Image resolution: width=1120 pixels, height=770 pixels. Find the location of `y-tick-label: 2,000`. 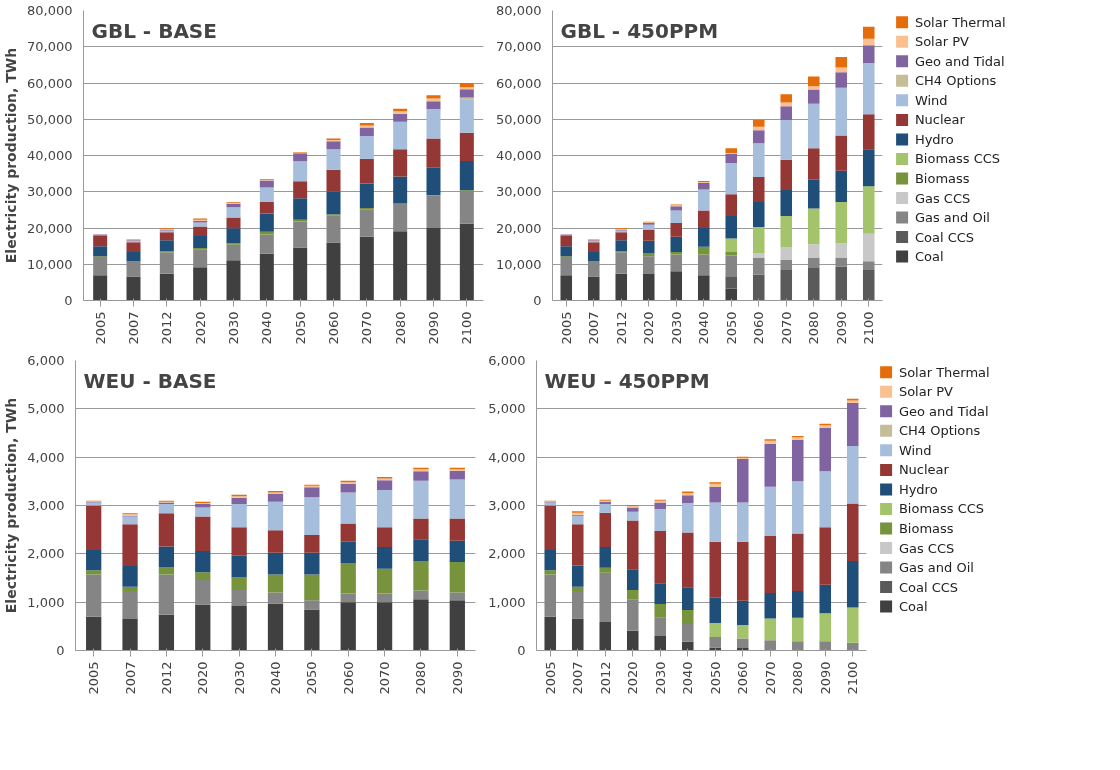

y-tick-label: 2,000 is located at coordinates (46, 554).